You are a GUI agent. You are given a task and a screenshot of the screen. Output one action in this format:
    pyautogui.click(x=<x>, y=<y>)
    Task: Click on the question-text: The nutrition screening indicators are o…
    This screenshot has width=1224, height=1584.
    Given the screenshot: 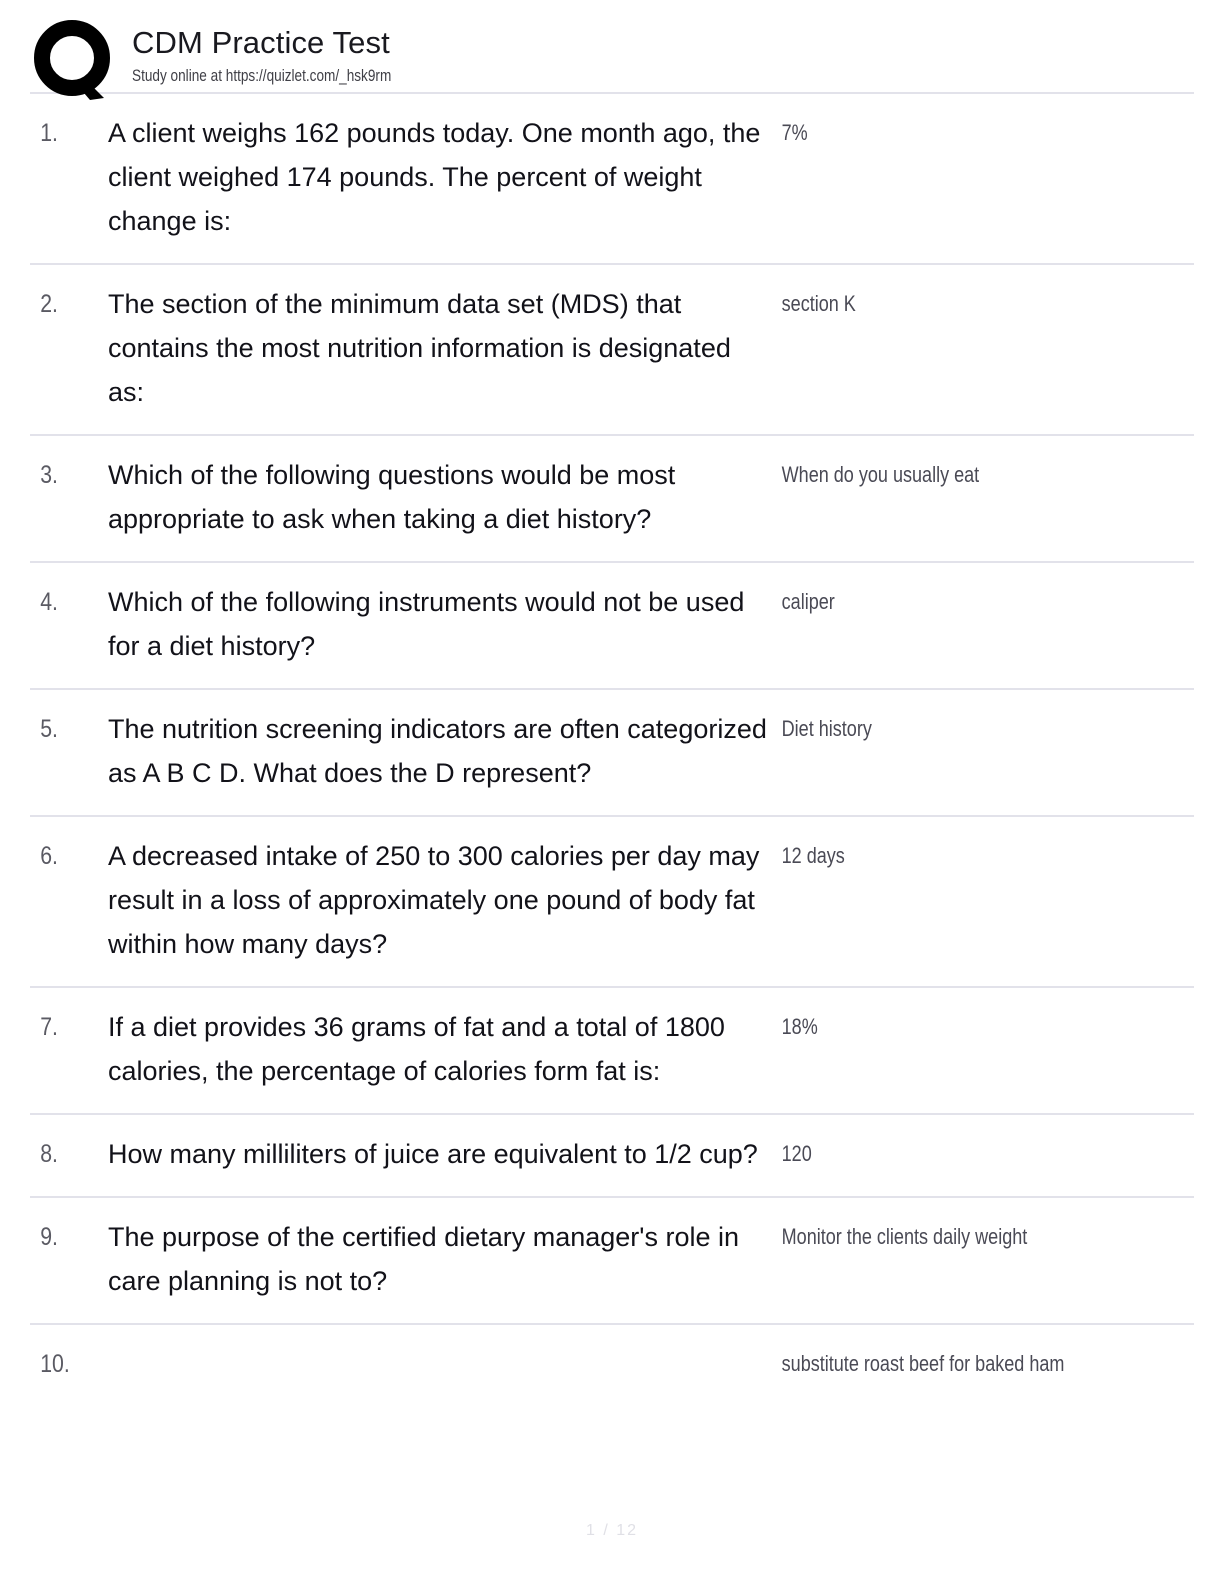 What is the action you would take?
    pyautogui.click(x=437, y=751)
    